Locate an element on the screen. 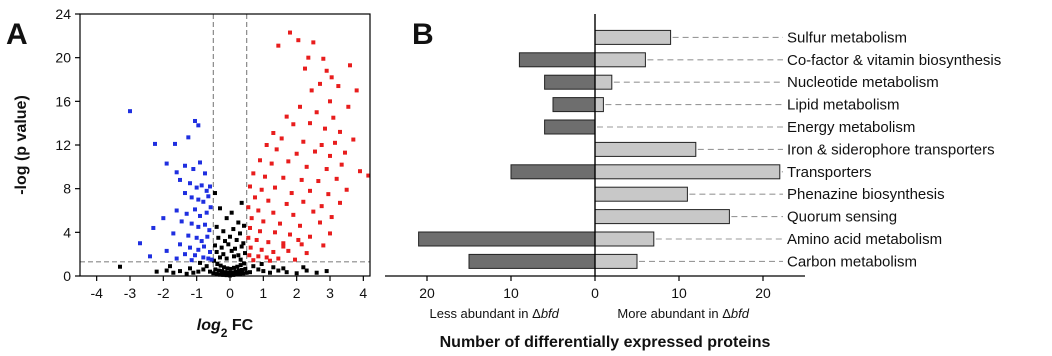  x-tick-label: 0 is located at coordinates (230, 293).